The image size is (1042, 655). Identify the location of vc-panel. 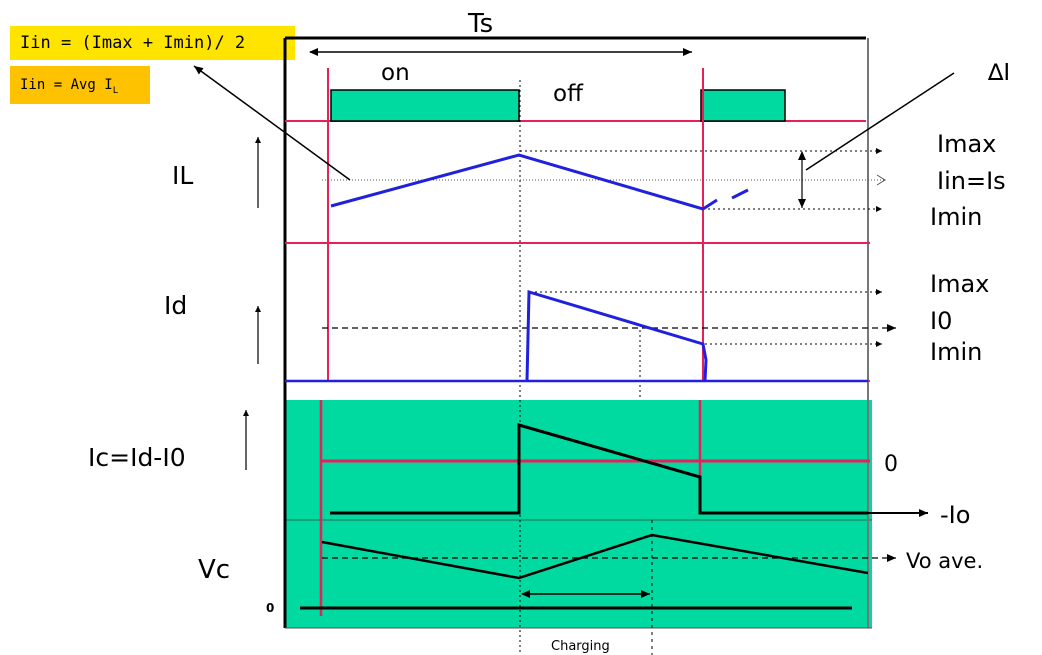
(578, 574).